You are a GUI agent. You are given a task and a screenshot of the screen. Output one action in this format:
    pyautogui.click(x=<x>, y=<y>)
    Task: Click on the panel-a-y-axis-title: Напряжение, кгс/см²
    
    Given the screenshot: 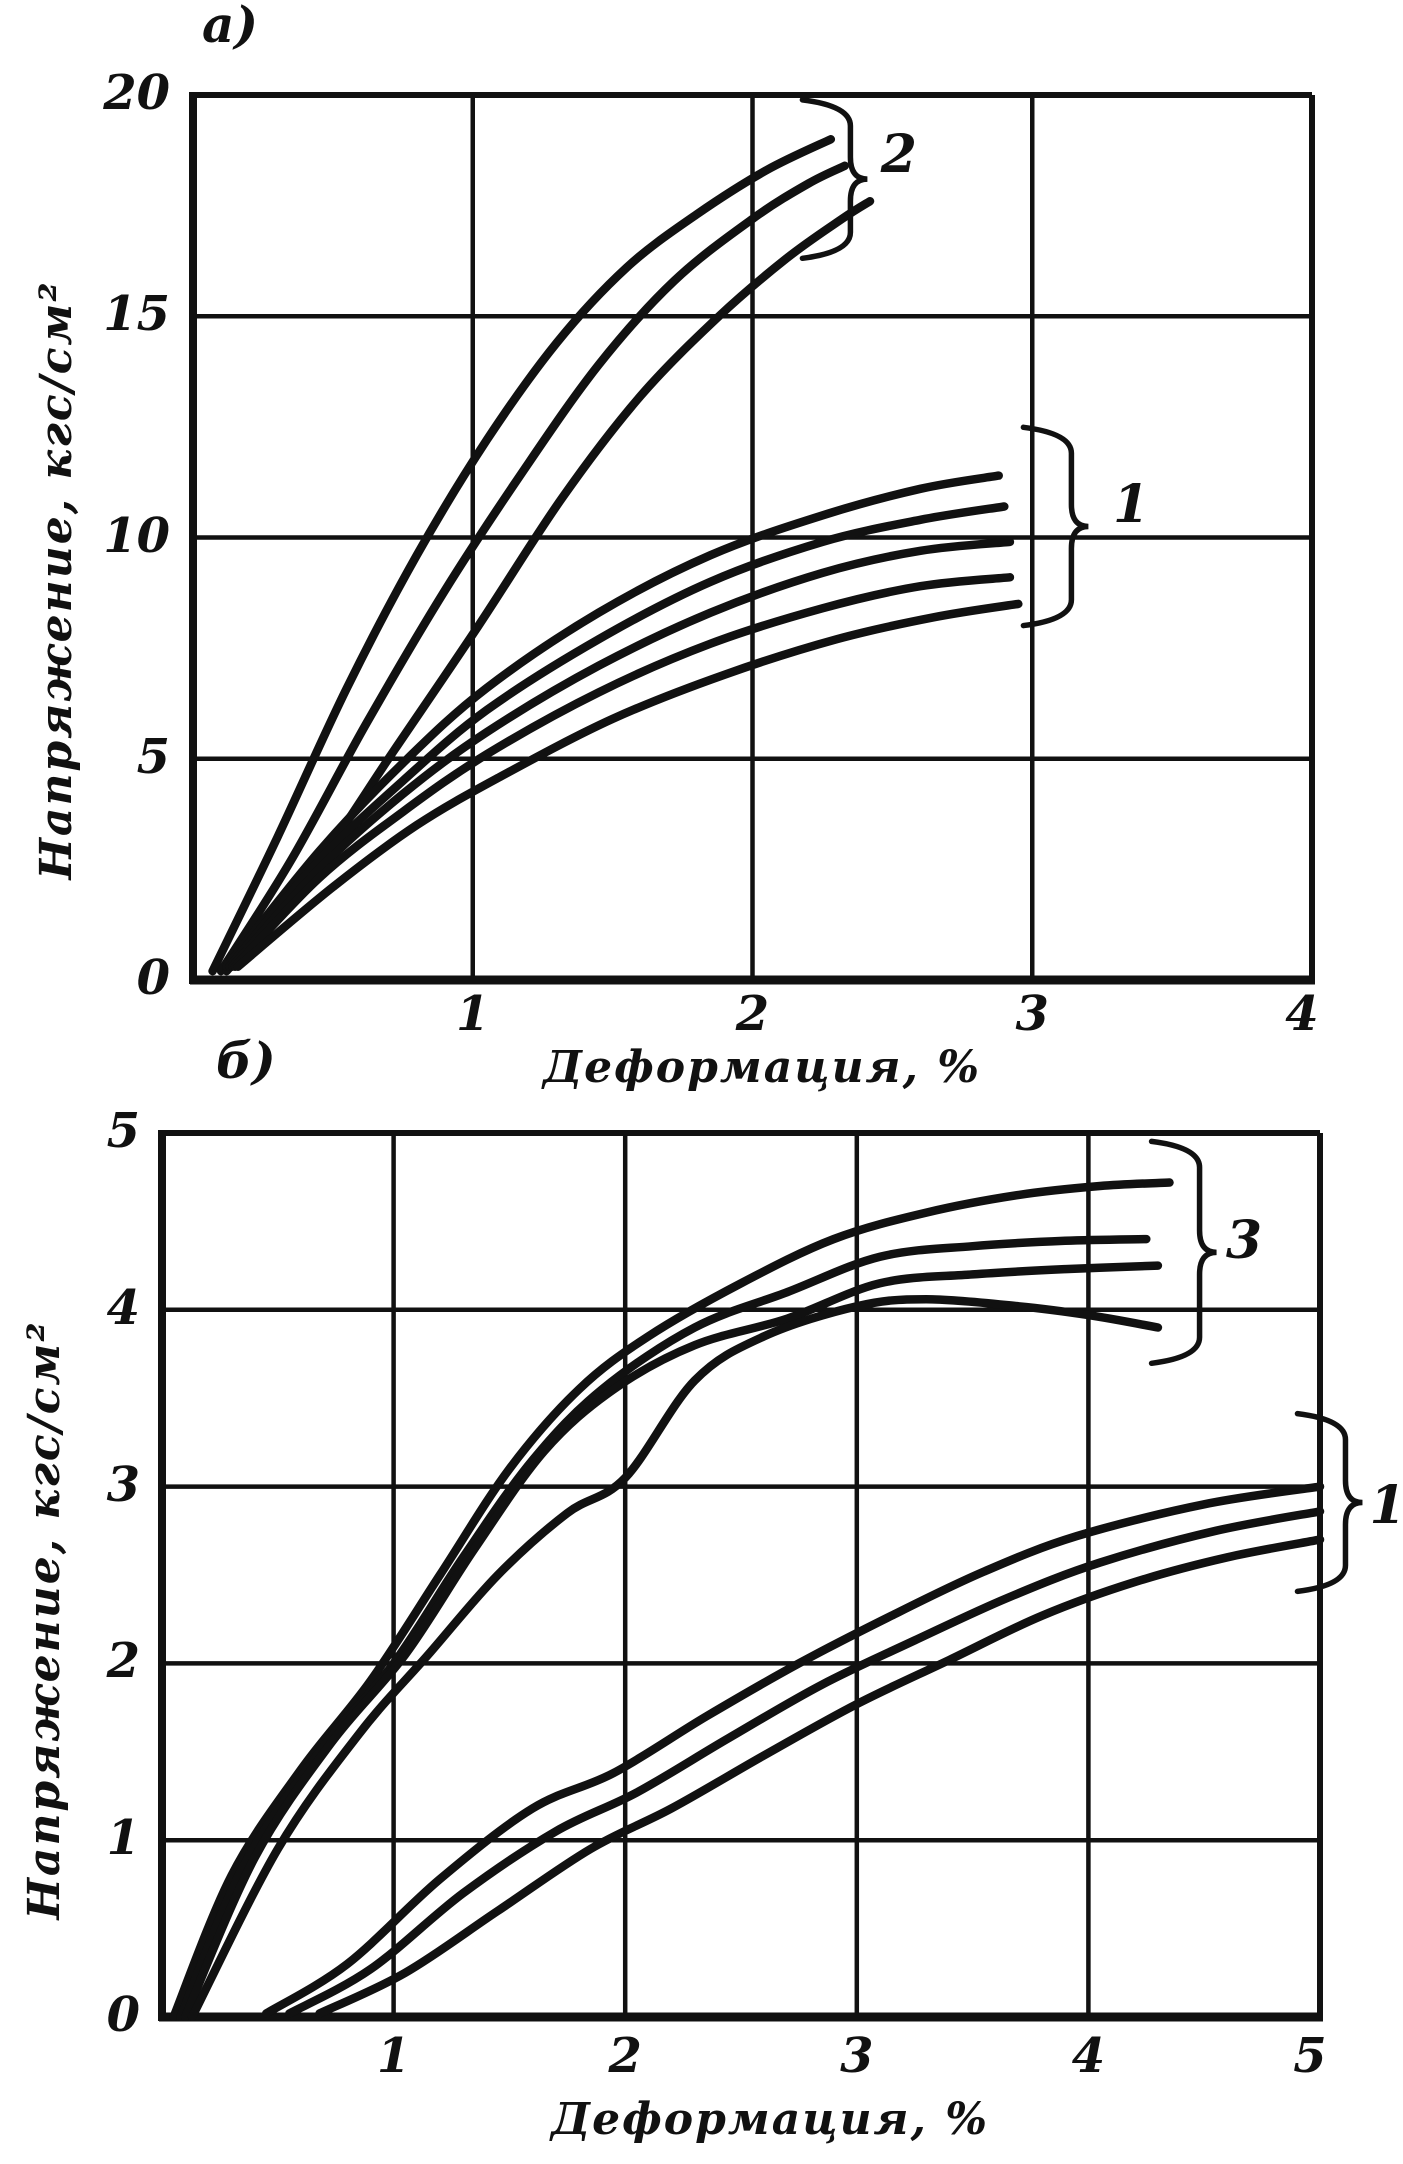 What is the action you would take?
    pyautogui.click(x=56, y=580)
    